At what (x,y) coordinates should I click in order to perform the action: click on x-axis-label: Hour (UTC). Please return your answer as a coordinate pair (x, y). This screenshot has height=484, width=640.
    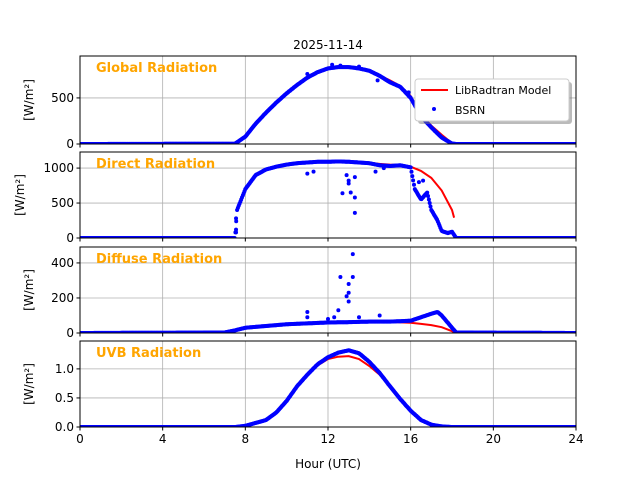
    Looking at the image, I should click on (328, 464).